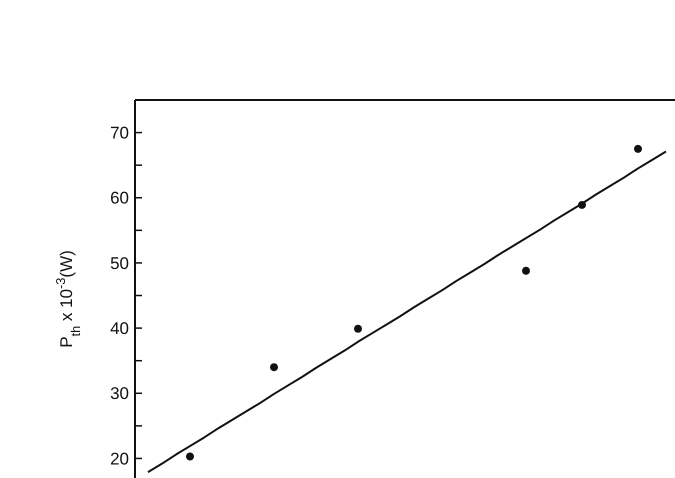  I want to click on y-tick-label: 40, so click(119, 328).